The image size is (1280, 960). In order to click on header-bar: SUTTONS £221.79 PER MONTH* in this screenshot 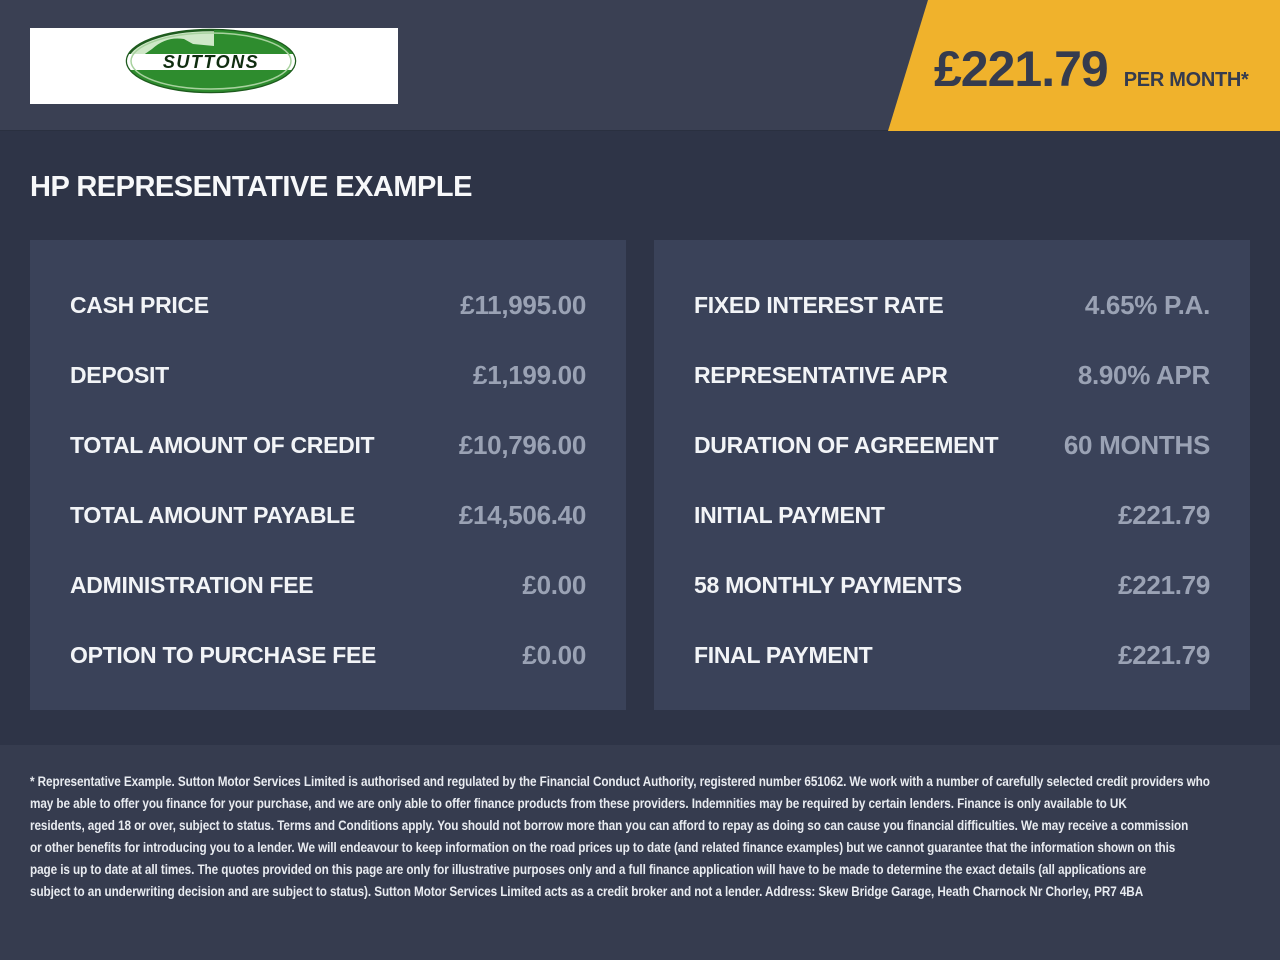, I will do `click(640, 65)`.